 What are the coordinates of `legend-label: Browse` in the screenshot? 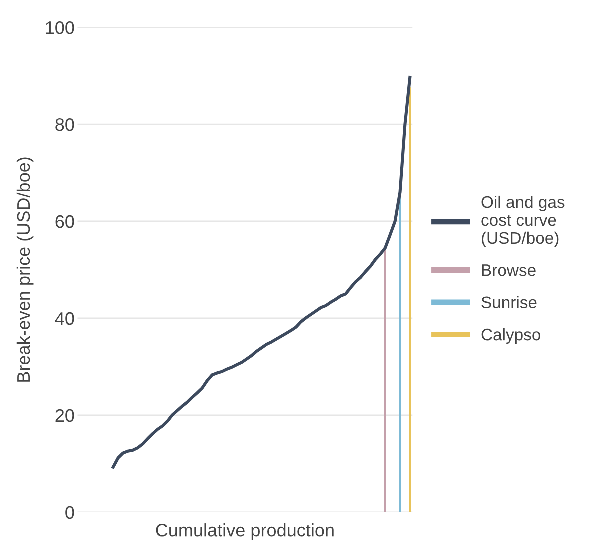 It's located at (509, 270).